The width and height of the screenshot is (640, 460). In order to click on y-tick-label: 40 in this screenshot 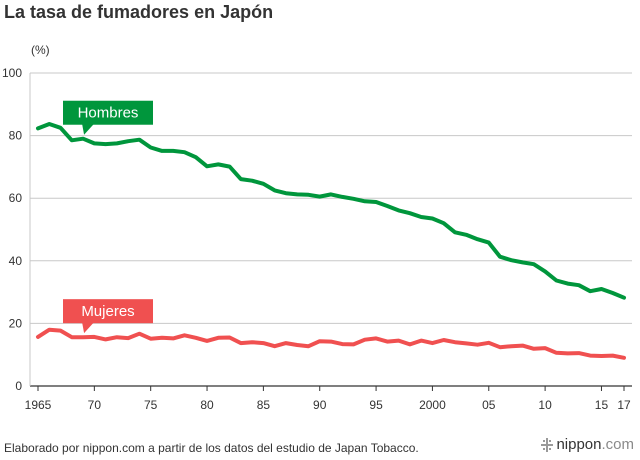, I will do `click(16, 261)`.